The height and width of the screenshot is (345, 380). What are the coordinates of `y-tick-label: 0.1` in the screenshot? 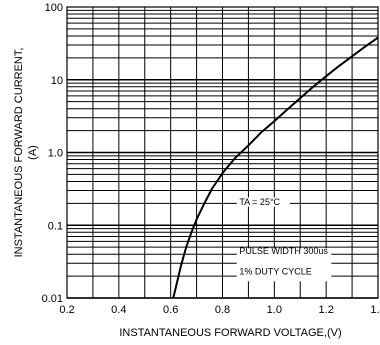 It's located at (55, 226).